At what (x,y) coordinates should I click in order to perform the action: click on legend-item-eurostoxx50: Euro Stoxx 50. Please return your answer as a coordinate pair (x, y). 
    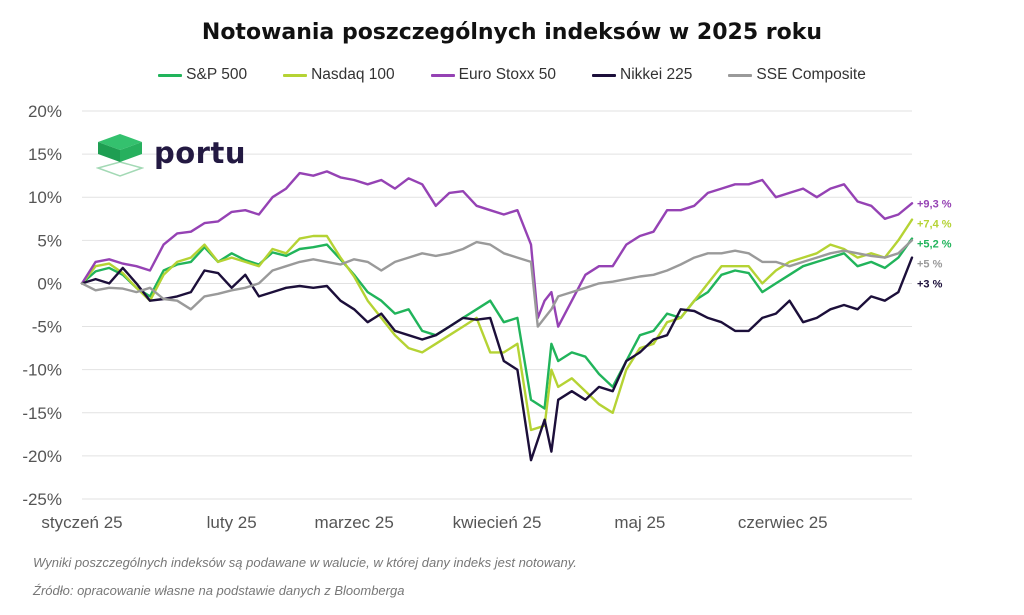
    Looking at the image, I should click on (493, 75).